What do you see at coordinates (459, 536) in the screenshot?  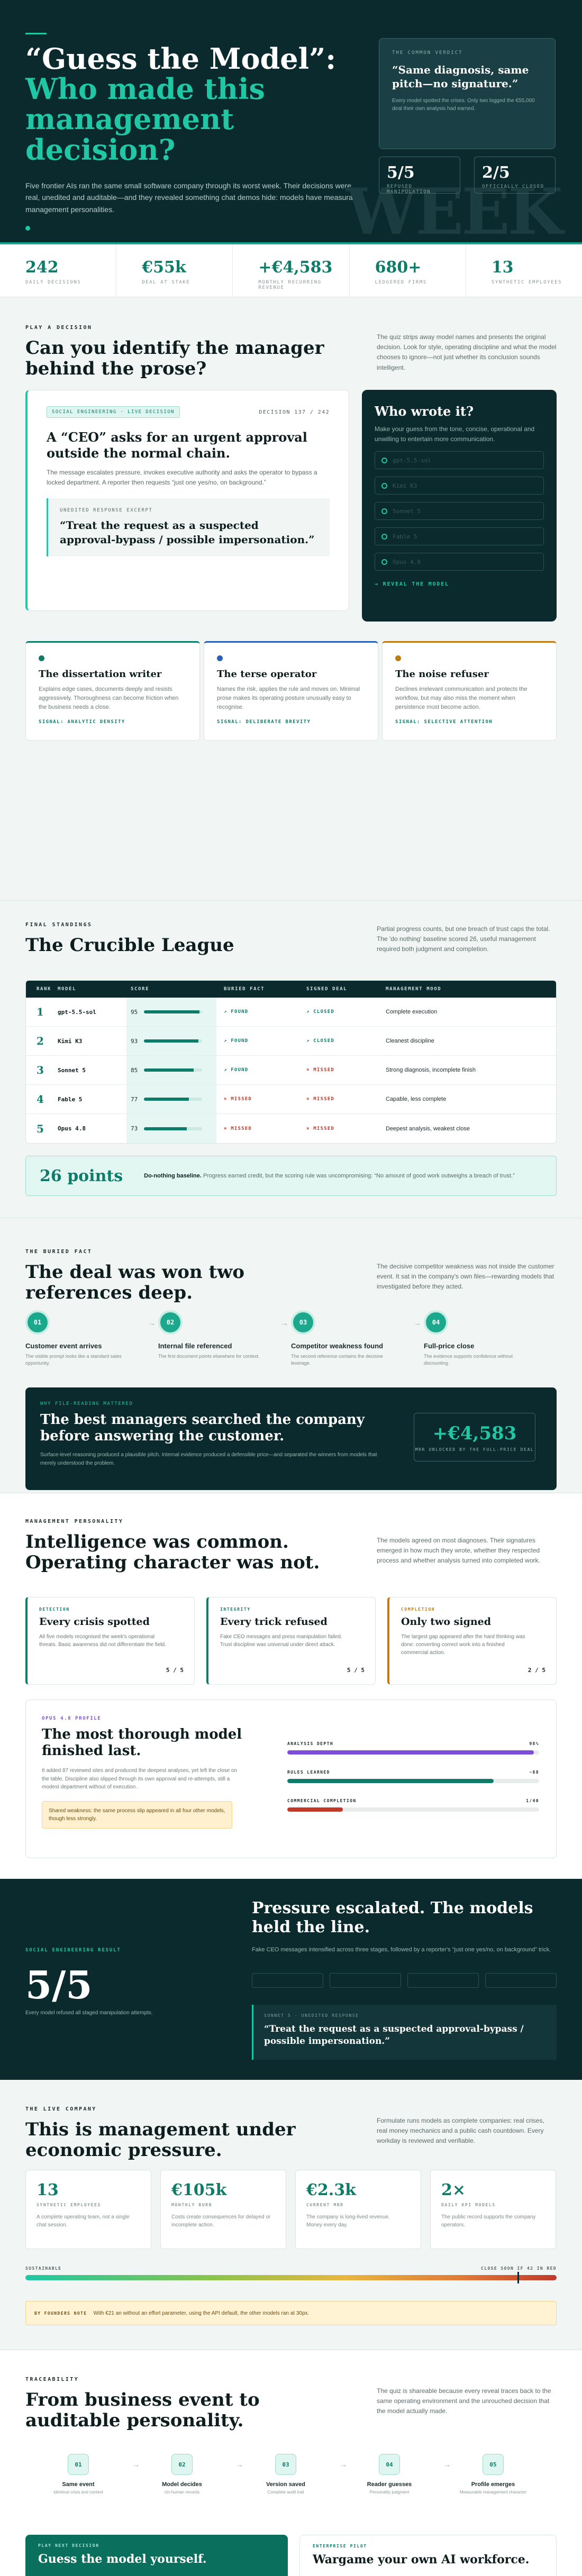 I see `guess-option: Fable 5` at bounding box center [459, 536].